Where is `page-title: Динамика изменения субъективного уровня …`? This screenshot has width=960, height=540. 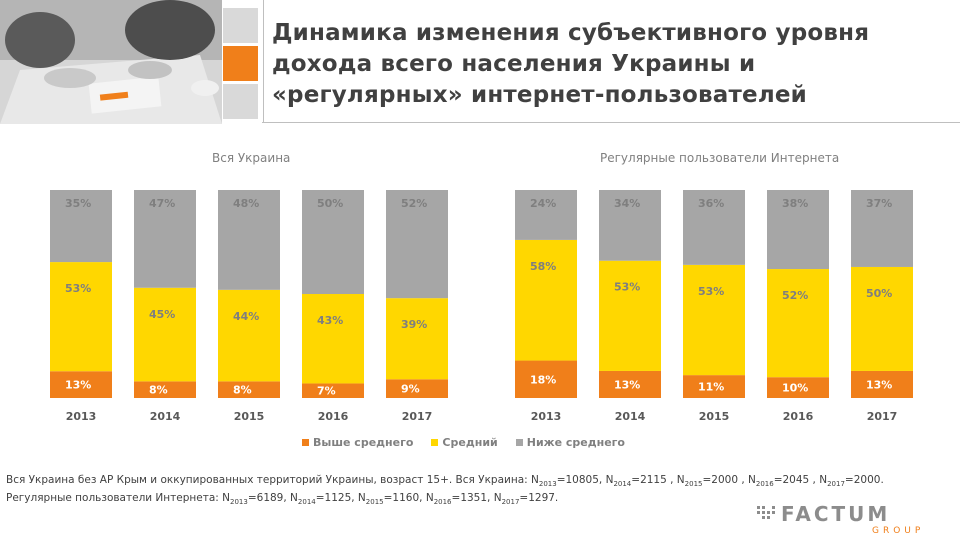
page-title: Динамика изменения субъективного уровня … is located at coordinates (612, 64).